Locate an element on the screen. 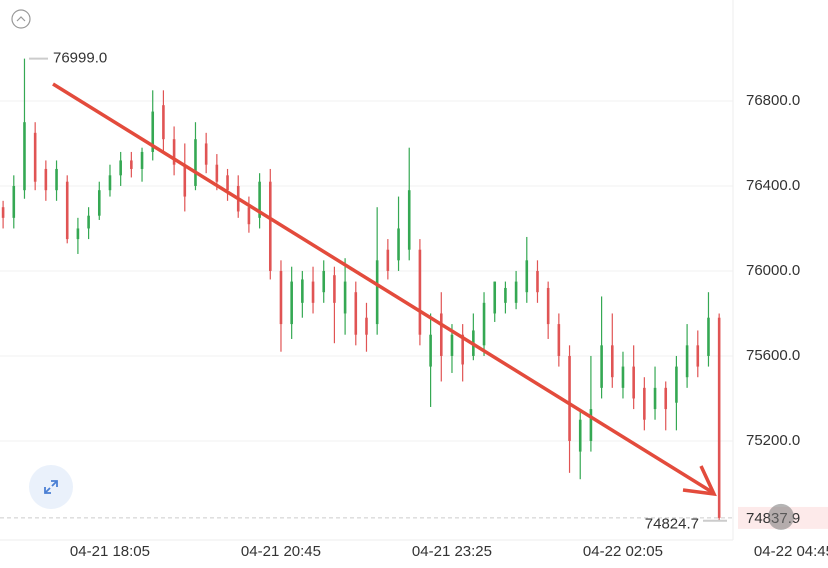  y-tick-label: 75600.0 is located at coordinates (773, 355).